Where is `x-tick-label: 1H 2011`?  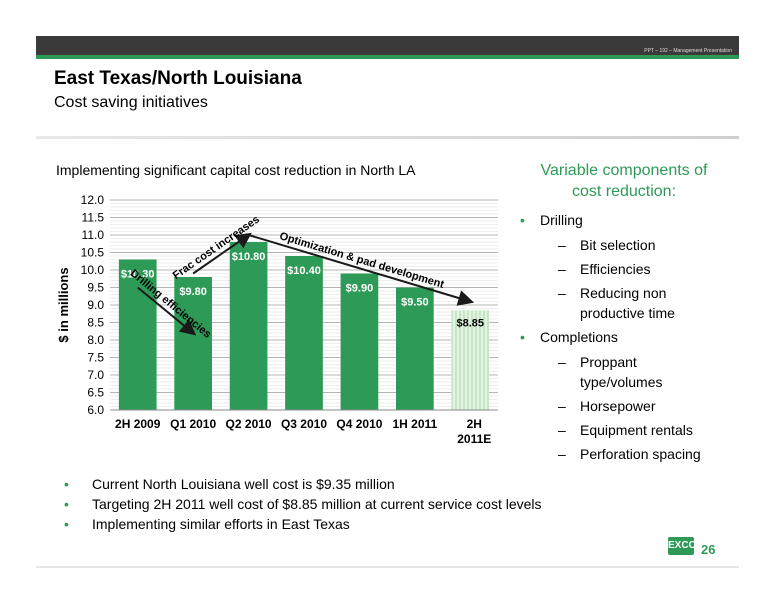
x-tick-label: 1H 2011 is located at coordinates (414, 424).